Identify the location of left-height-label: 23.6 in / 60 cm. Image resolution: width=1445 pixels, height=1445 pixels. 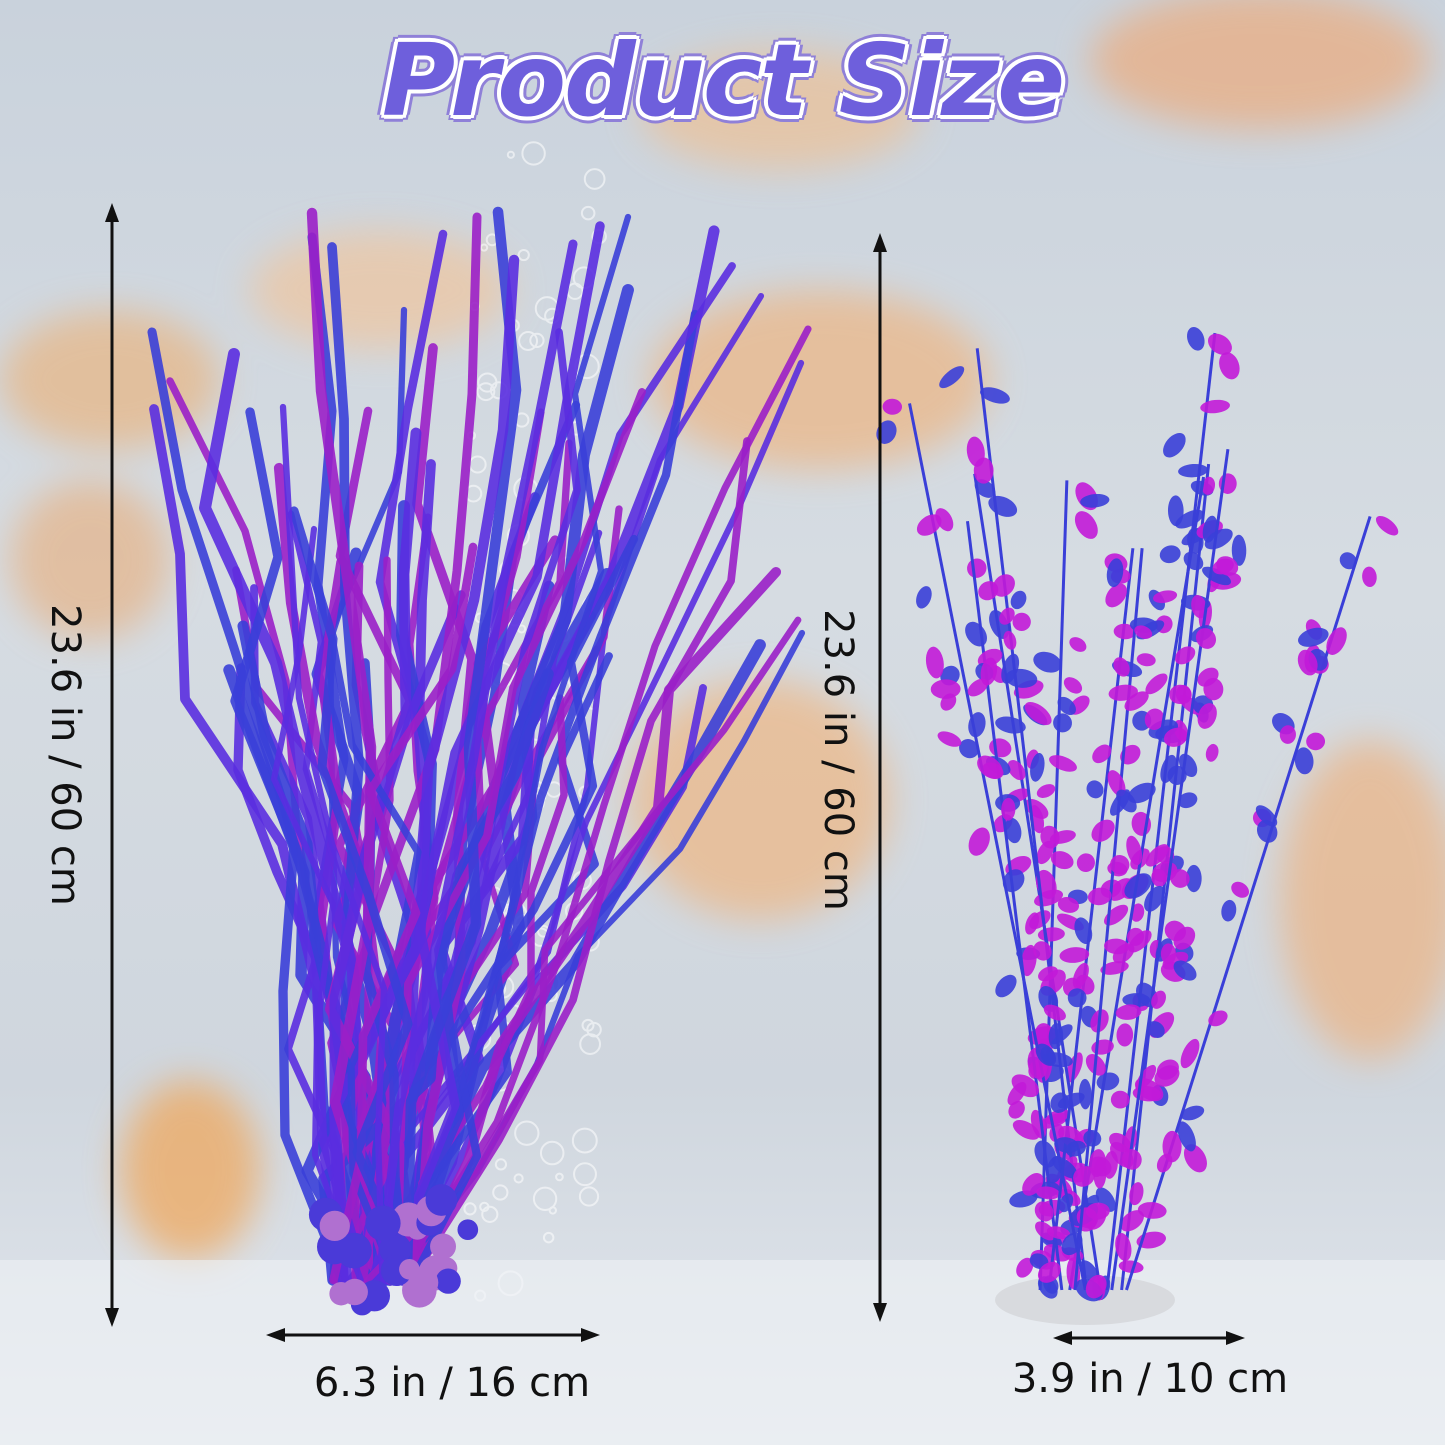
(65, 755).